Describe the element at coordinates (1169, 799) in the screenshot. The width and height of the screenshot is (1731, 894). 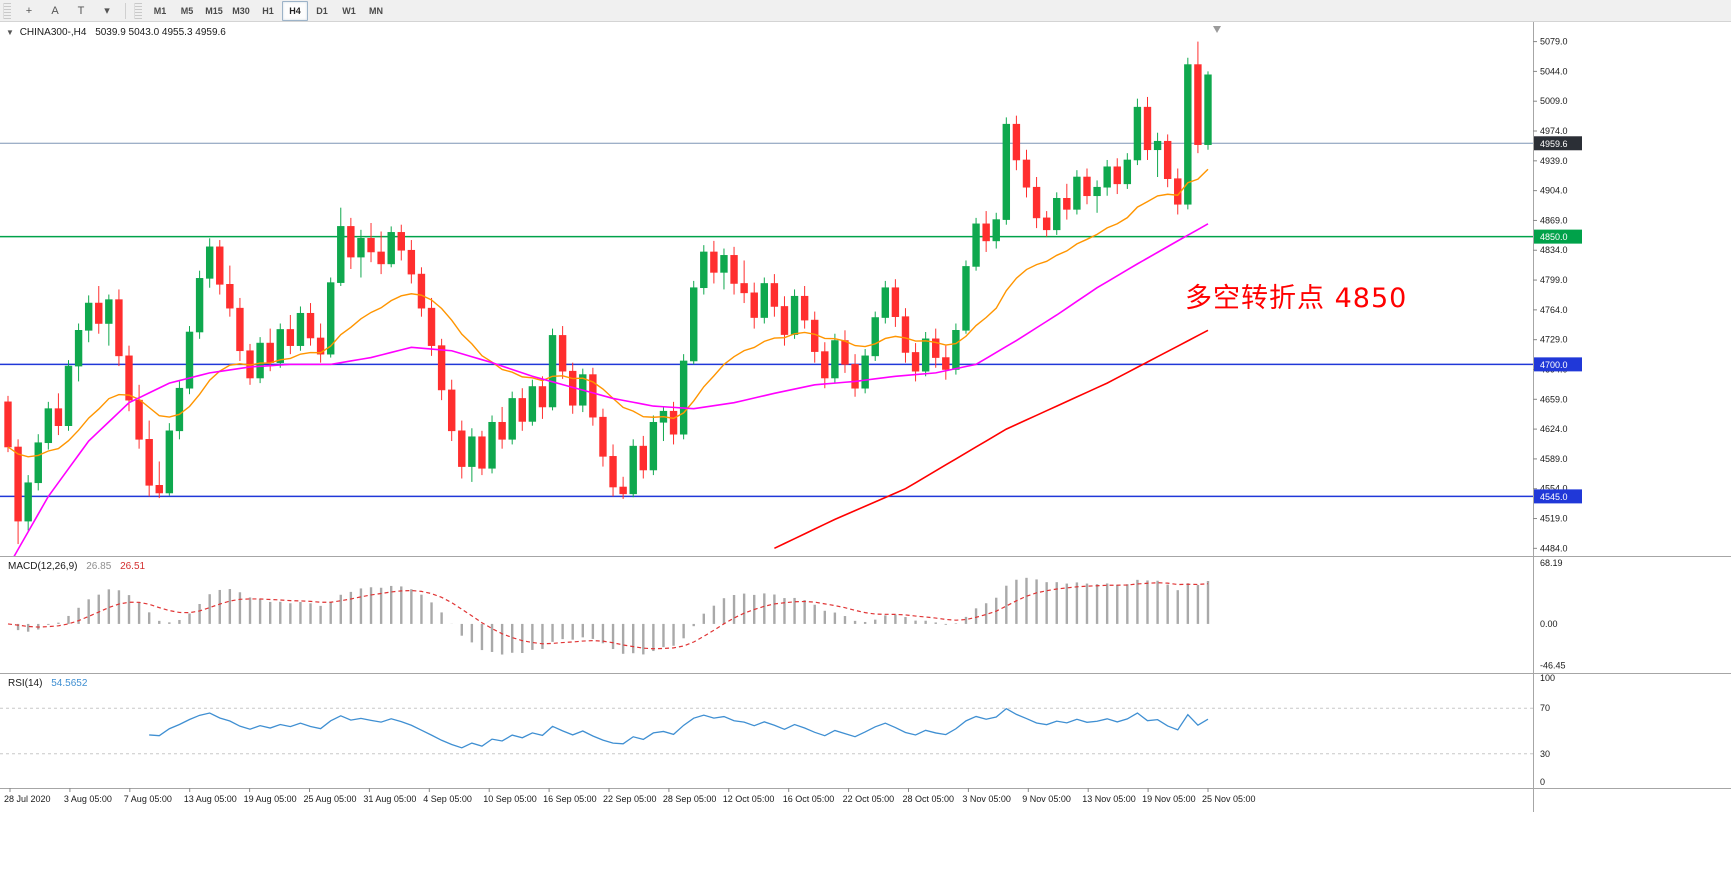
I see `time-axis-label: 19 Nov 05:00` at that location.